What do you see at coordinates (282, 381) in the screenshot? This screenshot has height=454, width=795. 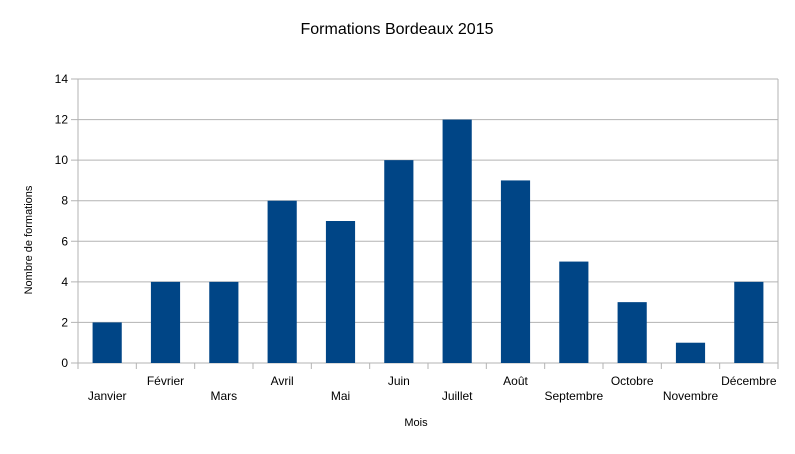 I see `x-tick-label: Avril` at bounding box center [282, 381].